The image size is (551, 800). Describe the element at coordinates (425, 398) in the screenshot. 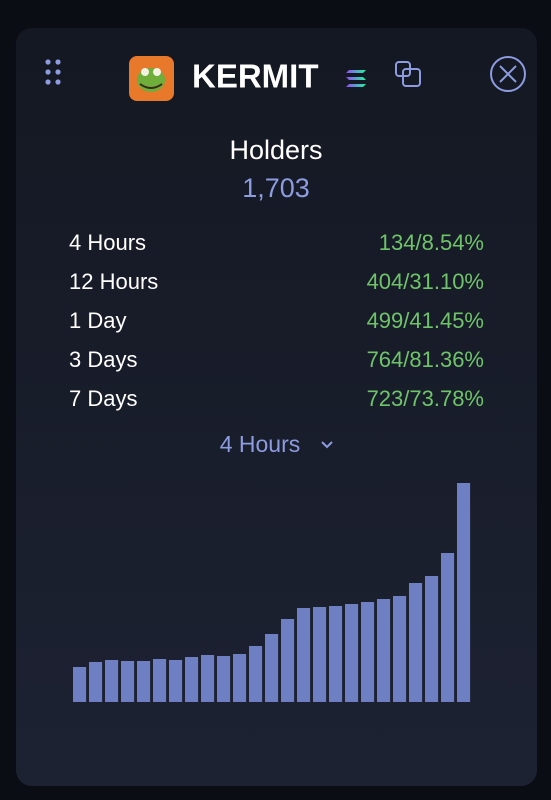

I see `stat-value: 723/73.78%` at that location.